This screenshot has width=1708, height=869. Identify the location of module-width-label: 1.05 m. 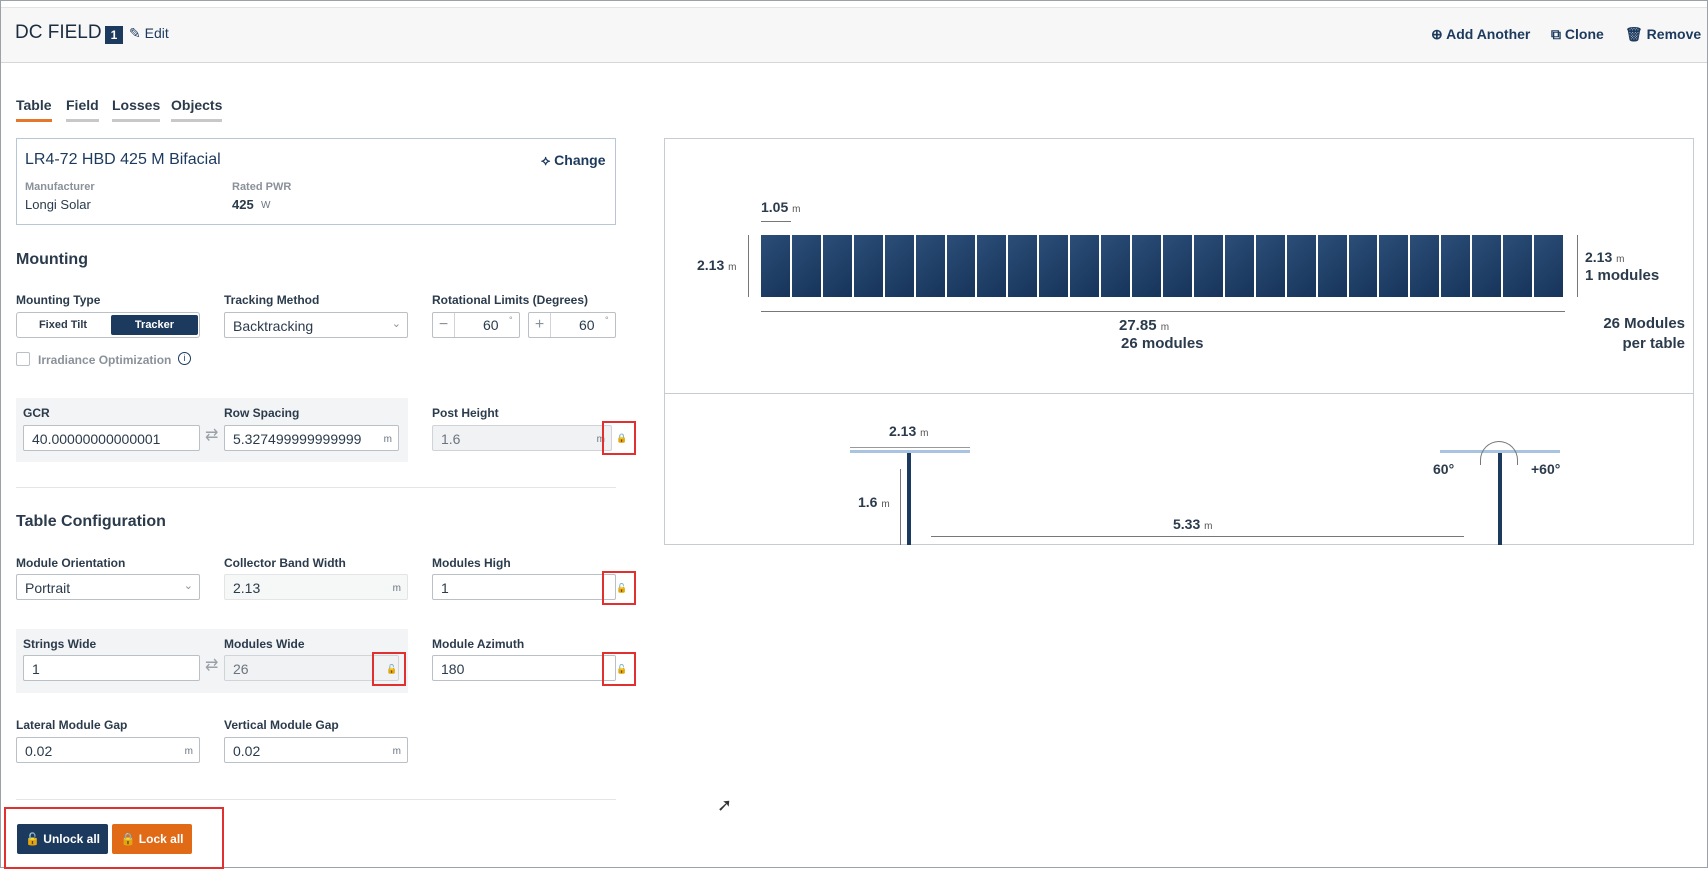
(780, 207).